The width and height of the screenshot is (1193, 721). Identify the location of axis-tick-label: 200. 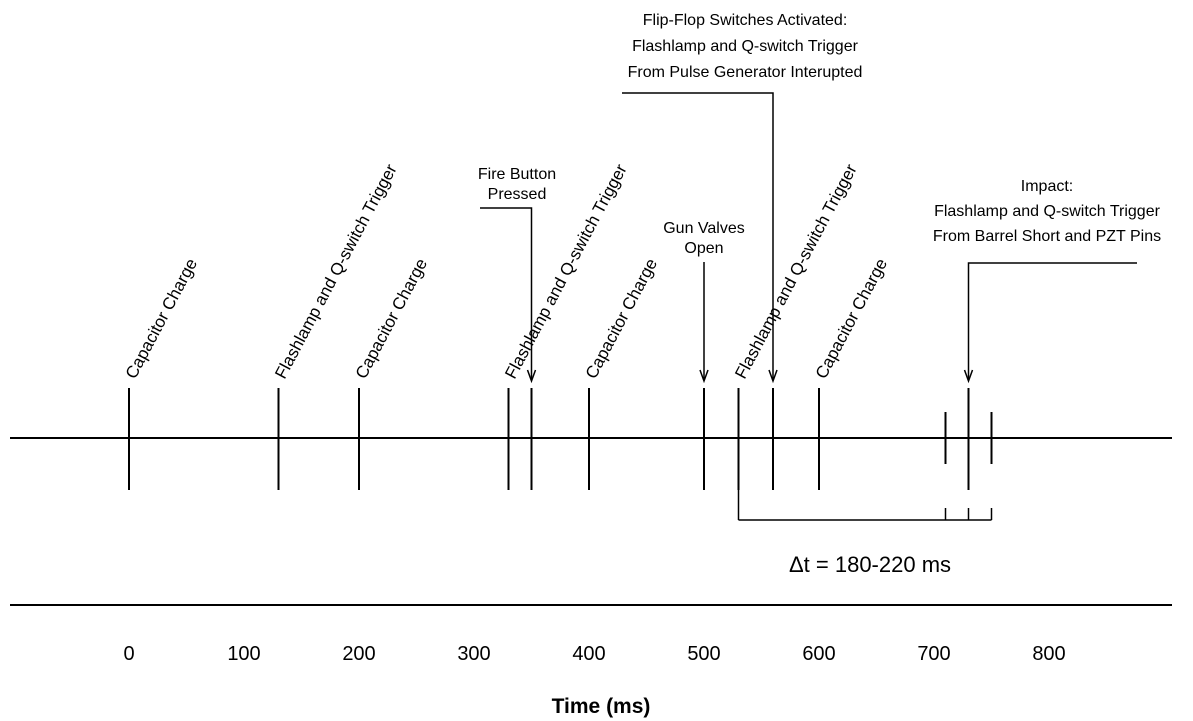
(358, 654).